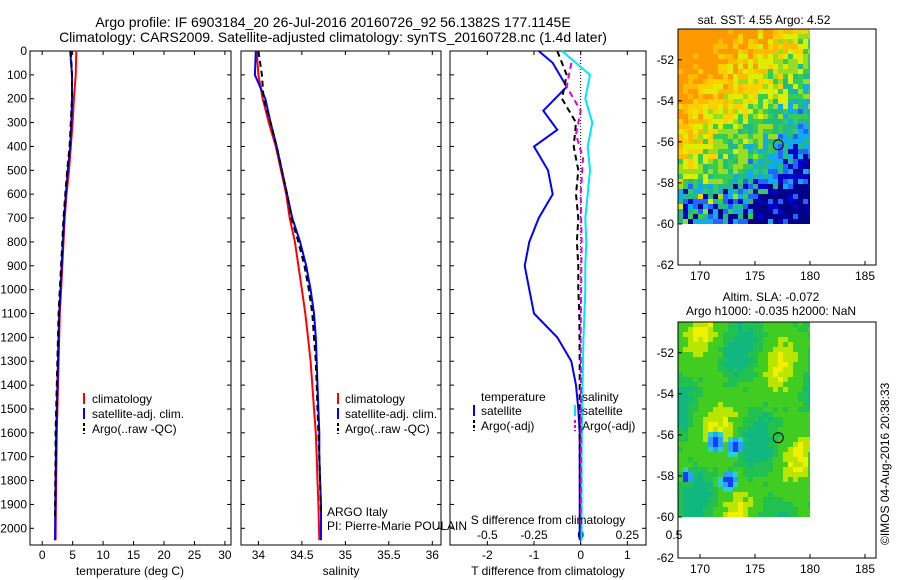 This screenshot has height=580, width=900. I want to click on y-tick-label: 0, so click(23, 51).